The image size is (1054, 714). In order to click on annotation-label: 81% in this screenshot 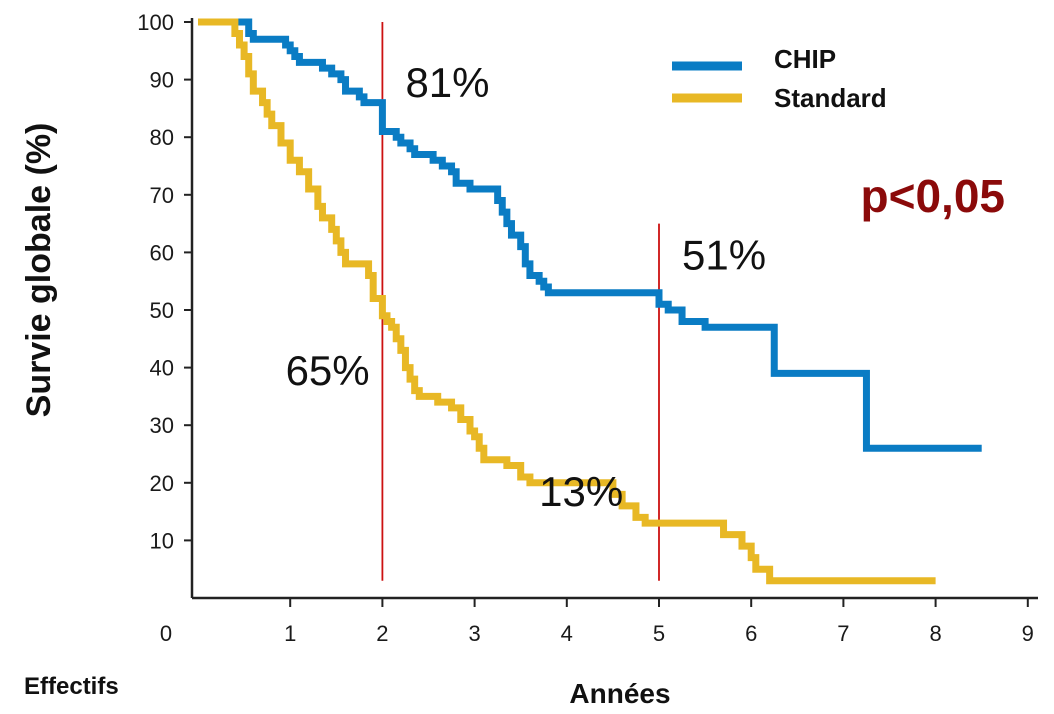, I will do `click(447, 82)`.